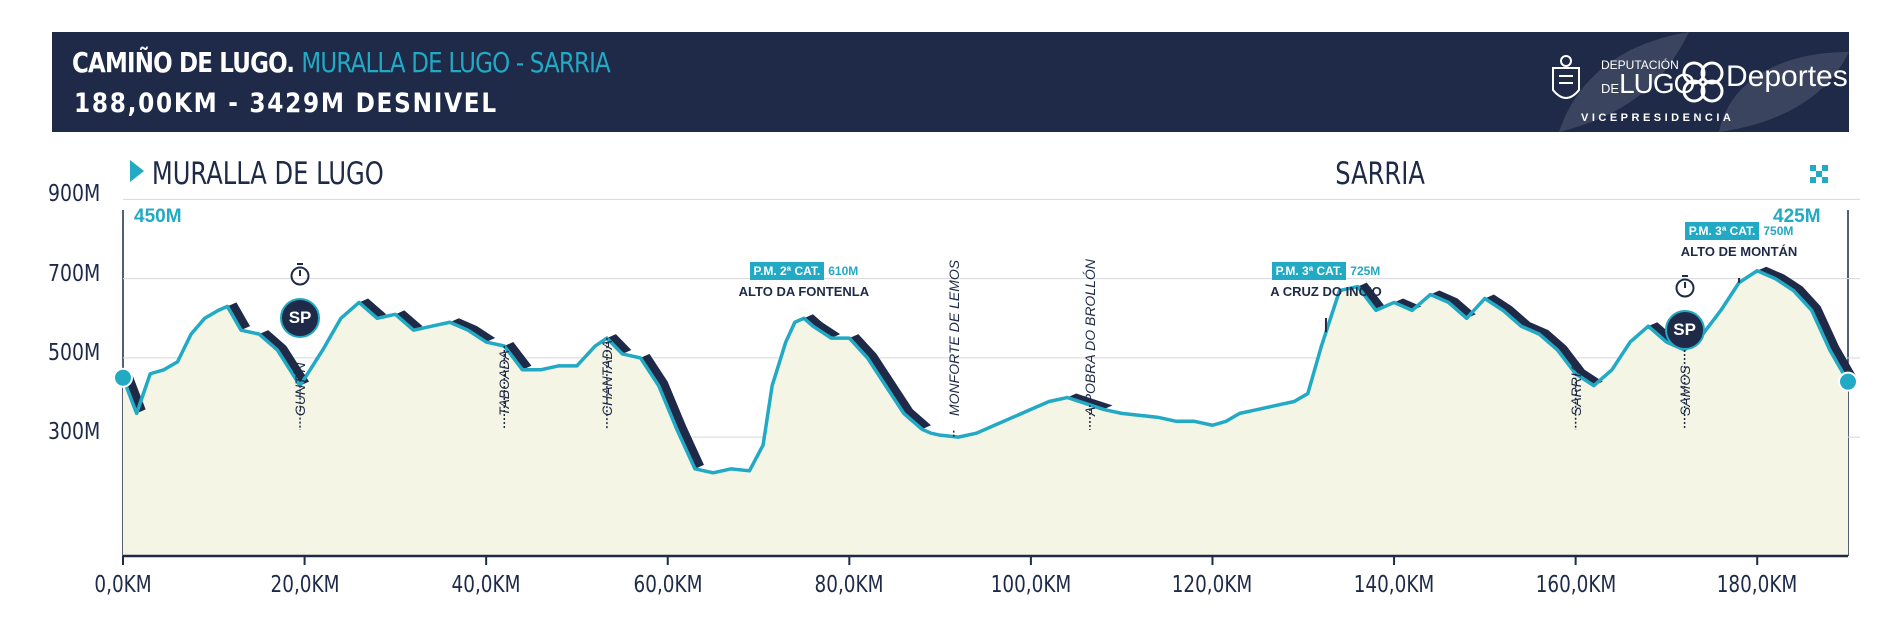 The width and height of the screenshot is (1901, 632). I want to click on x-tick-label: 120,0KM, so click(1212, 585).